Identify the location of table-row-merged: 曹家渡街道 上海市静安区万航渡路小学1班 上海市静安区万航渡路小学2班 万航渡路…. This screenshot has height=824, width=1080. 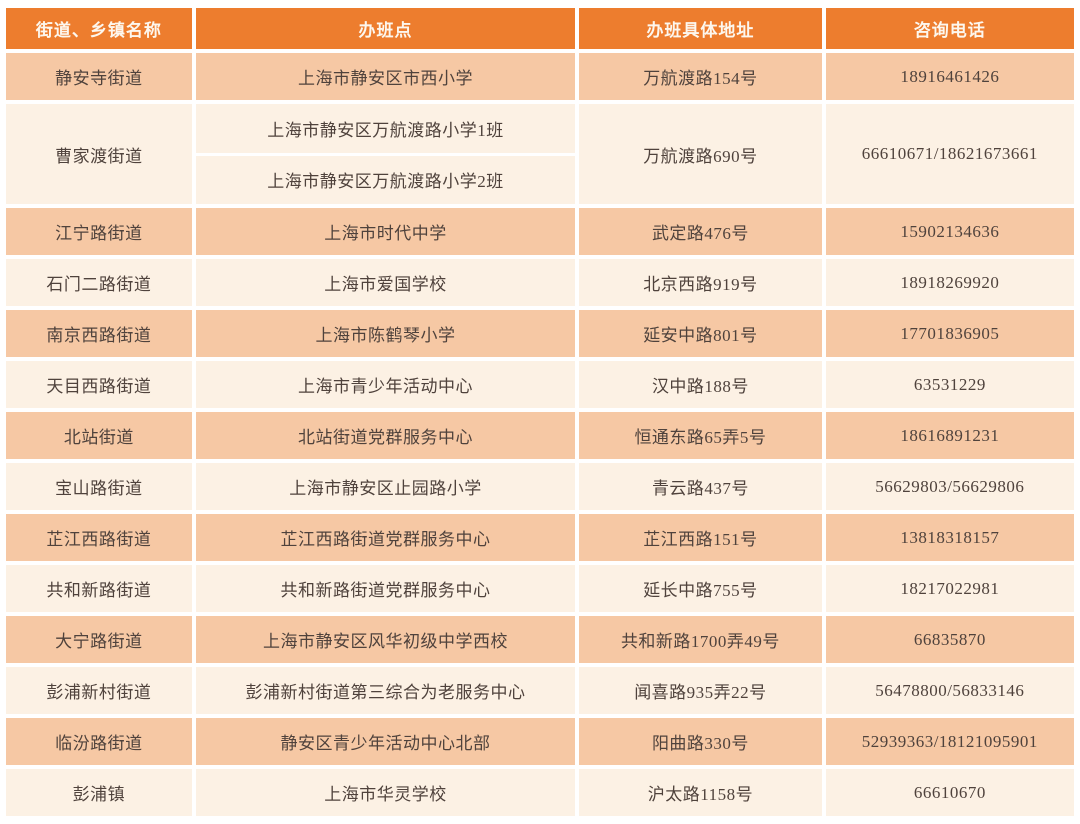
(540, 154).